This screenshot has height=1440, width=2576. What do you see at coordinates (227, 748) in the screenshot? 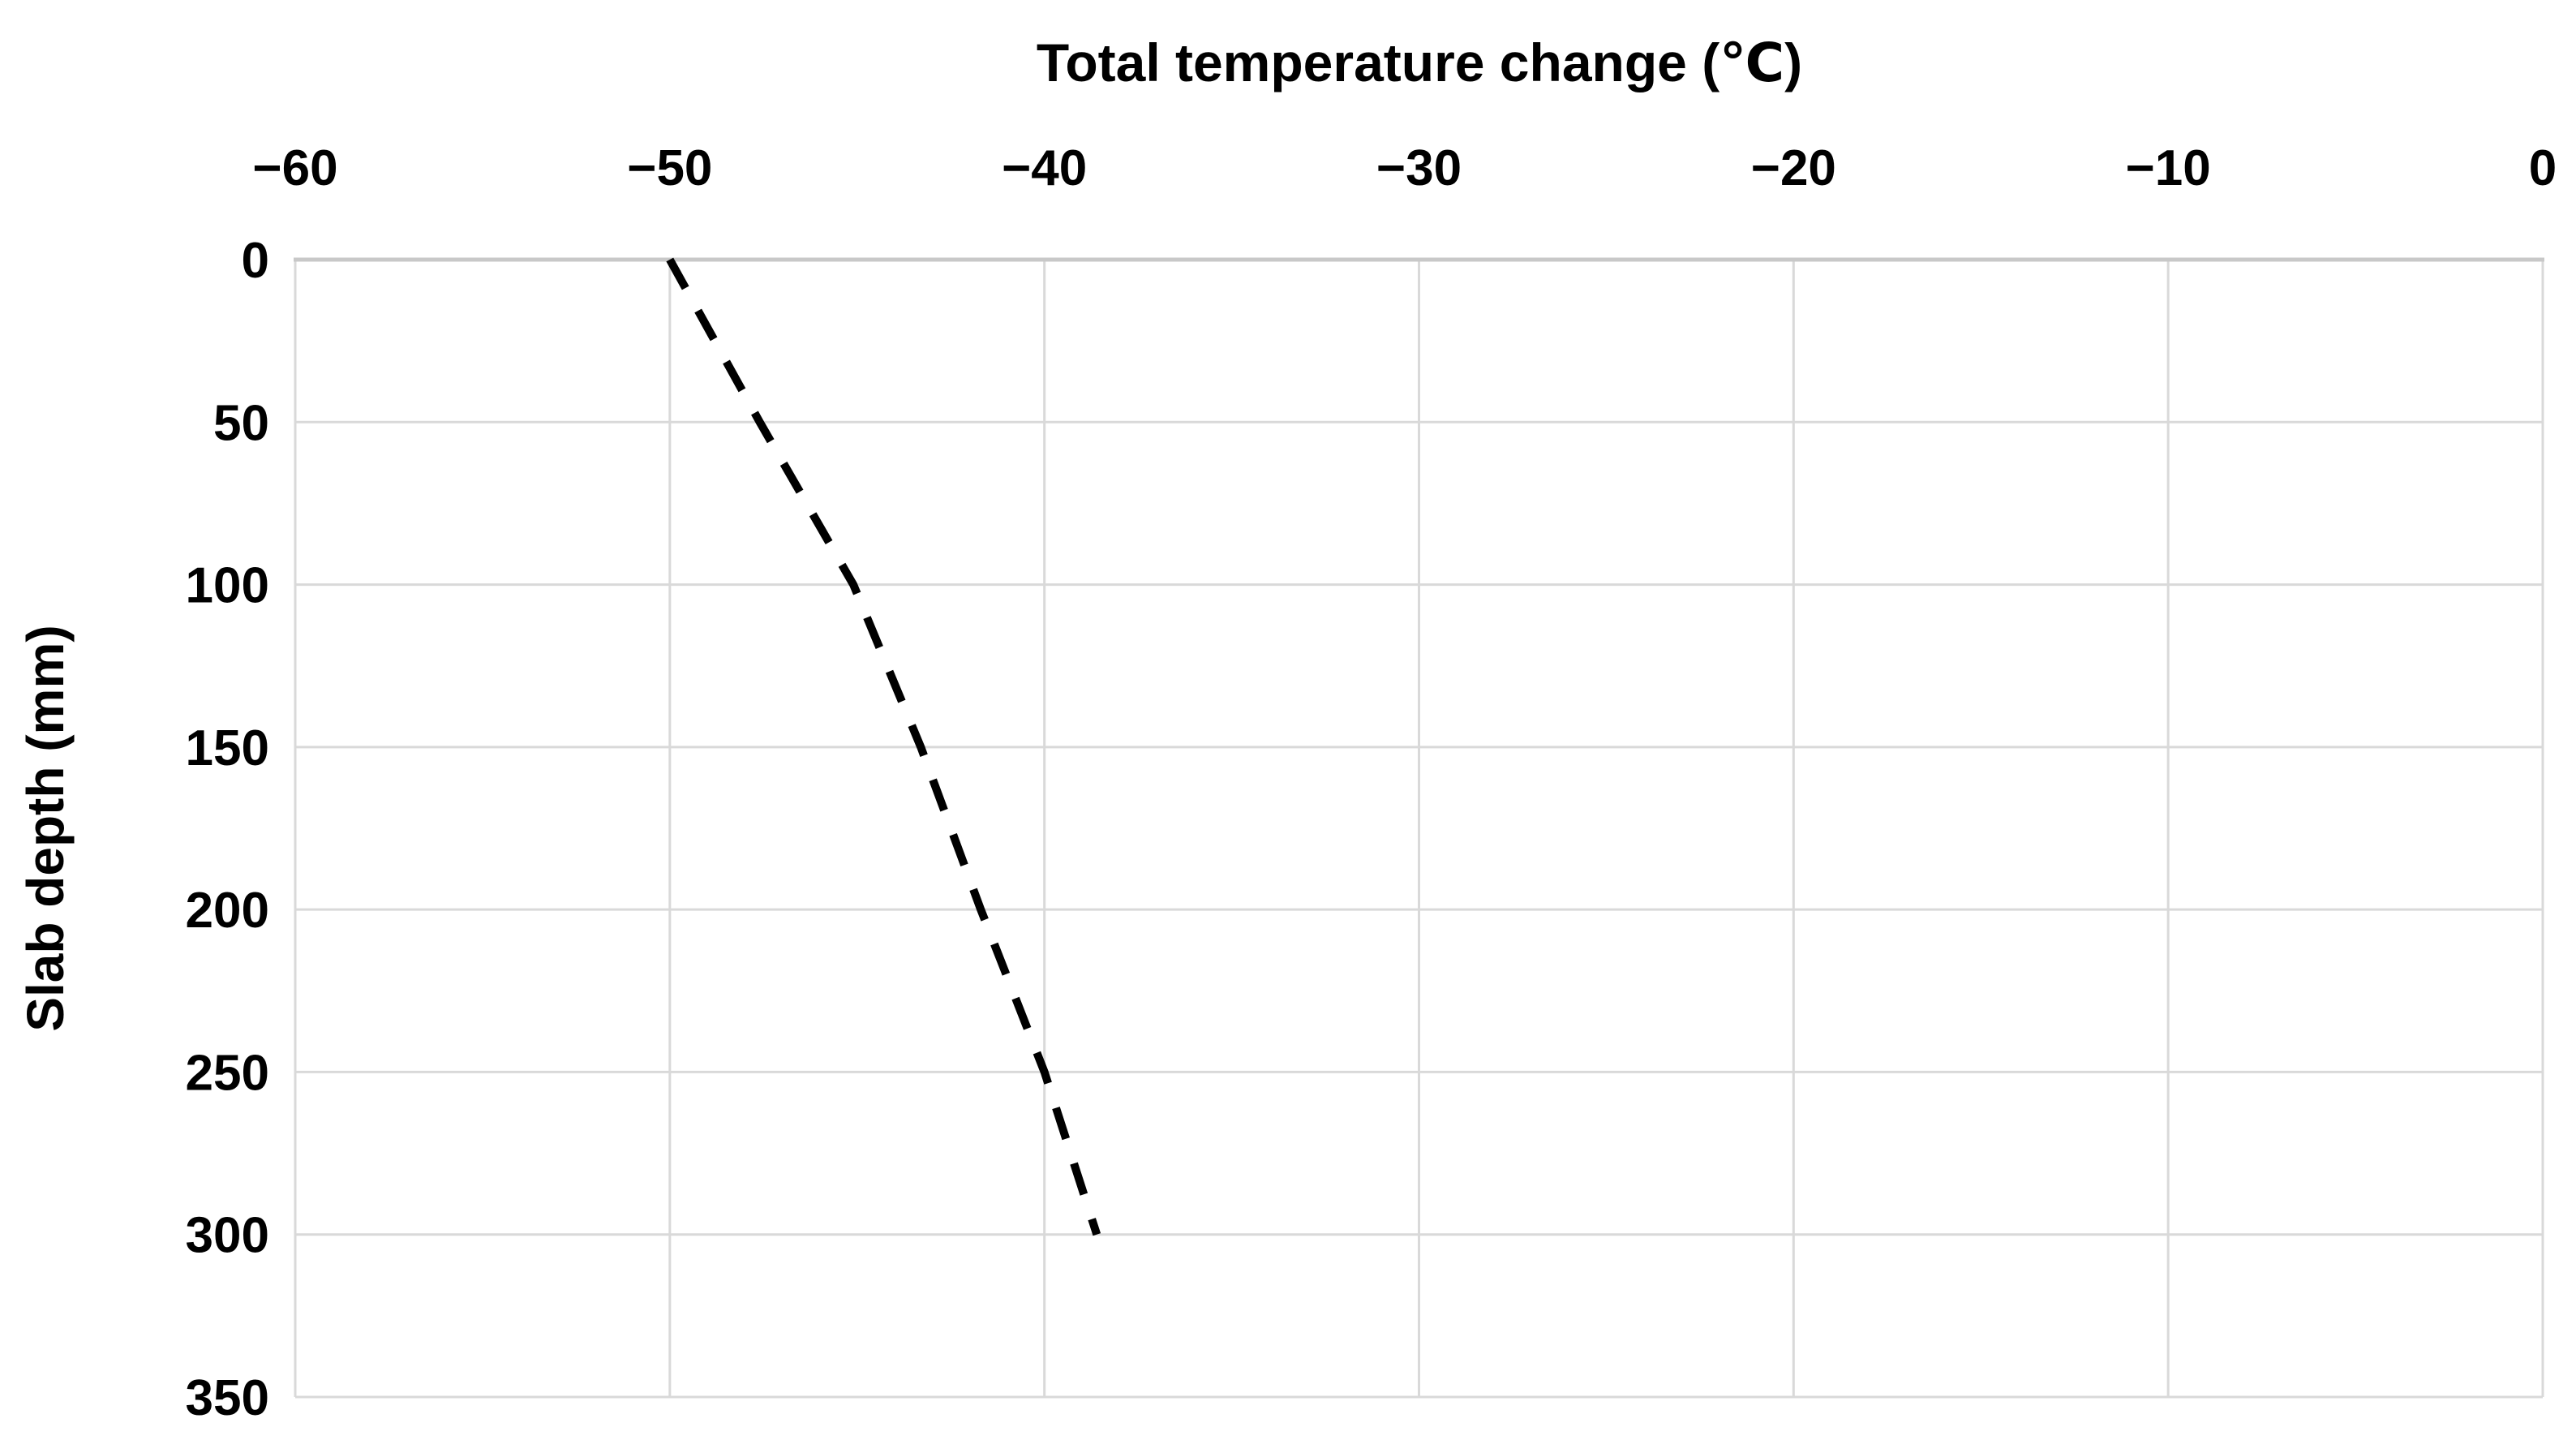
I see `y-tick-label: 150` at bounding box center [227, 748].